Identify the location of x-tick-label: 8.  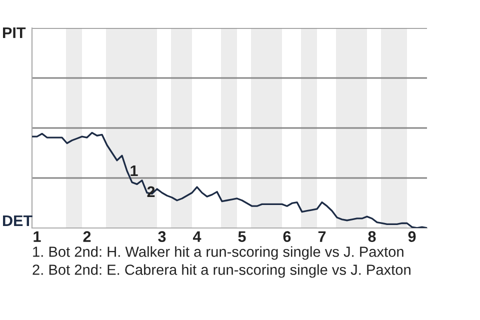
(372, 236).